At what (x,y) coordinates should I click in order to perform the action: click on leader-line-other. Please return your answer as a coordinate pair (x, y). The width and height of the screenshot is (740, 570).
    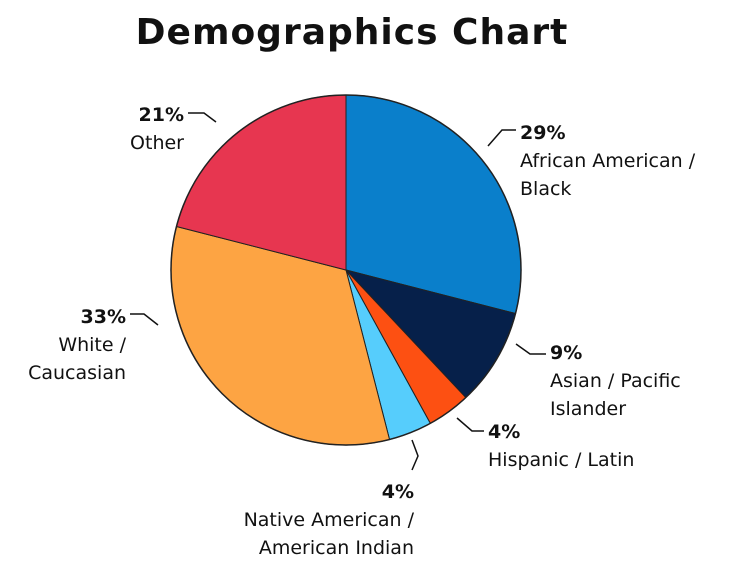
    Looking at the image, I should click on (202, 117).